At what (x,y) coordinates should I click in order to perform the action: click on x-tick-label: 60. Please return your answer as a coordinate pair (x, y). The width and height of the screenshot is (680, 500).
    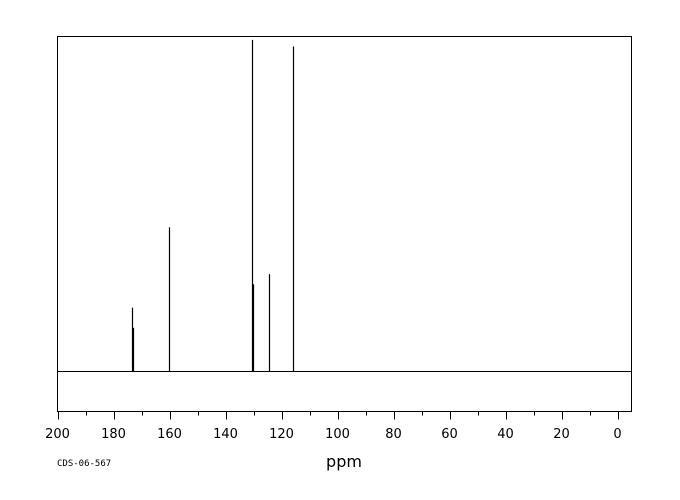
    Looking at the image, I should click on (449, 434).